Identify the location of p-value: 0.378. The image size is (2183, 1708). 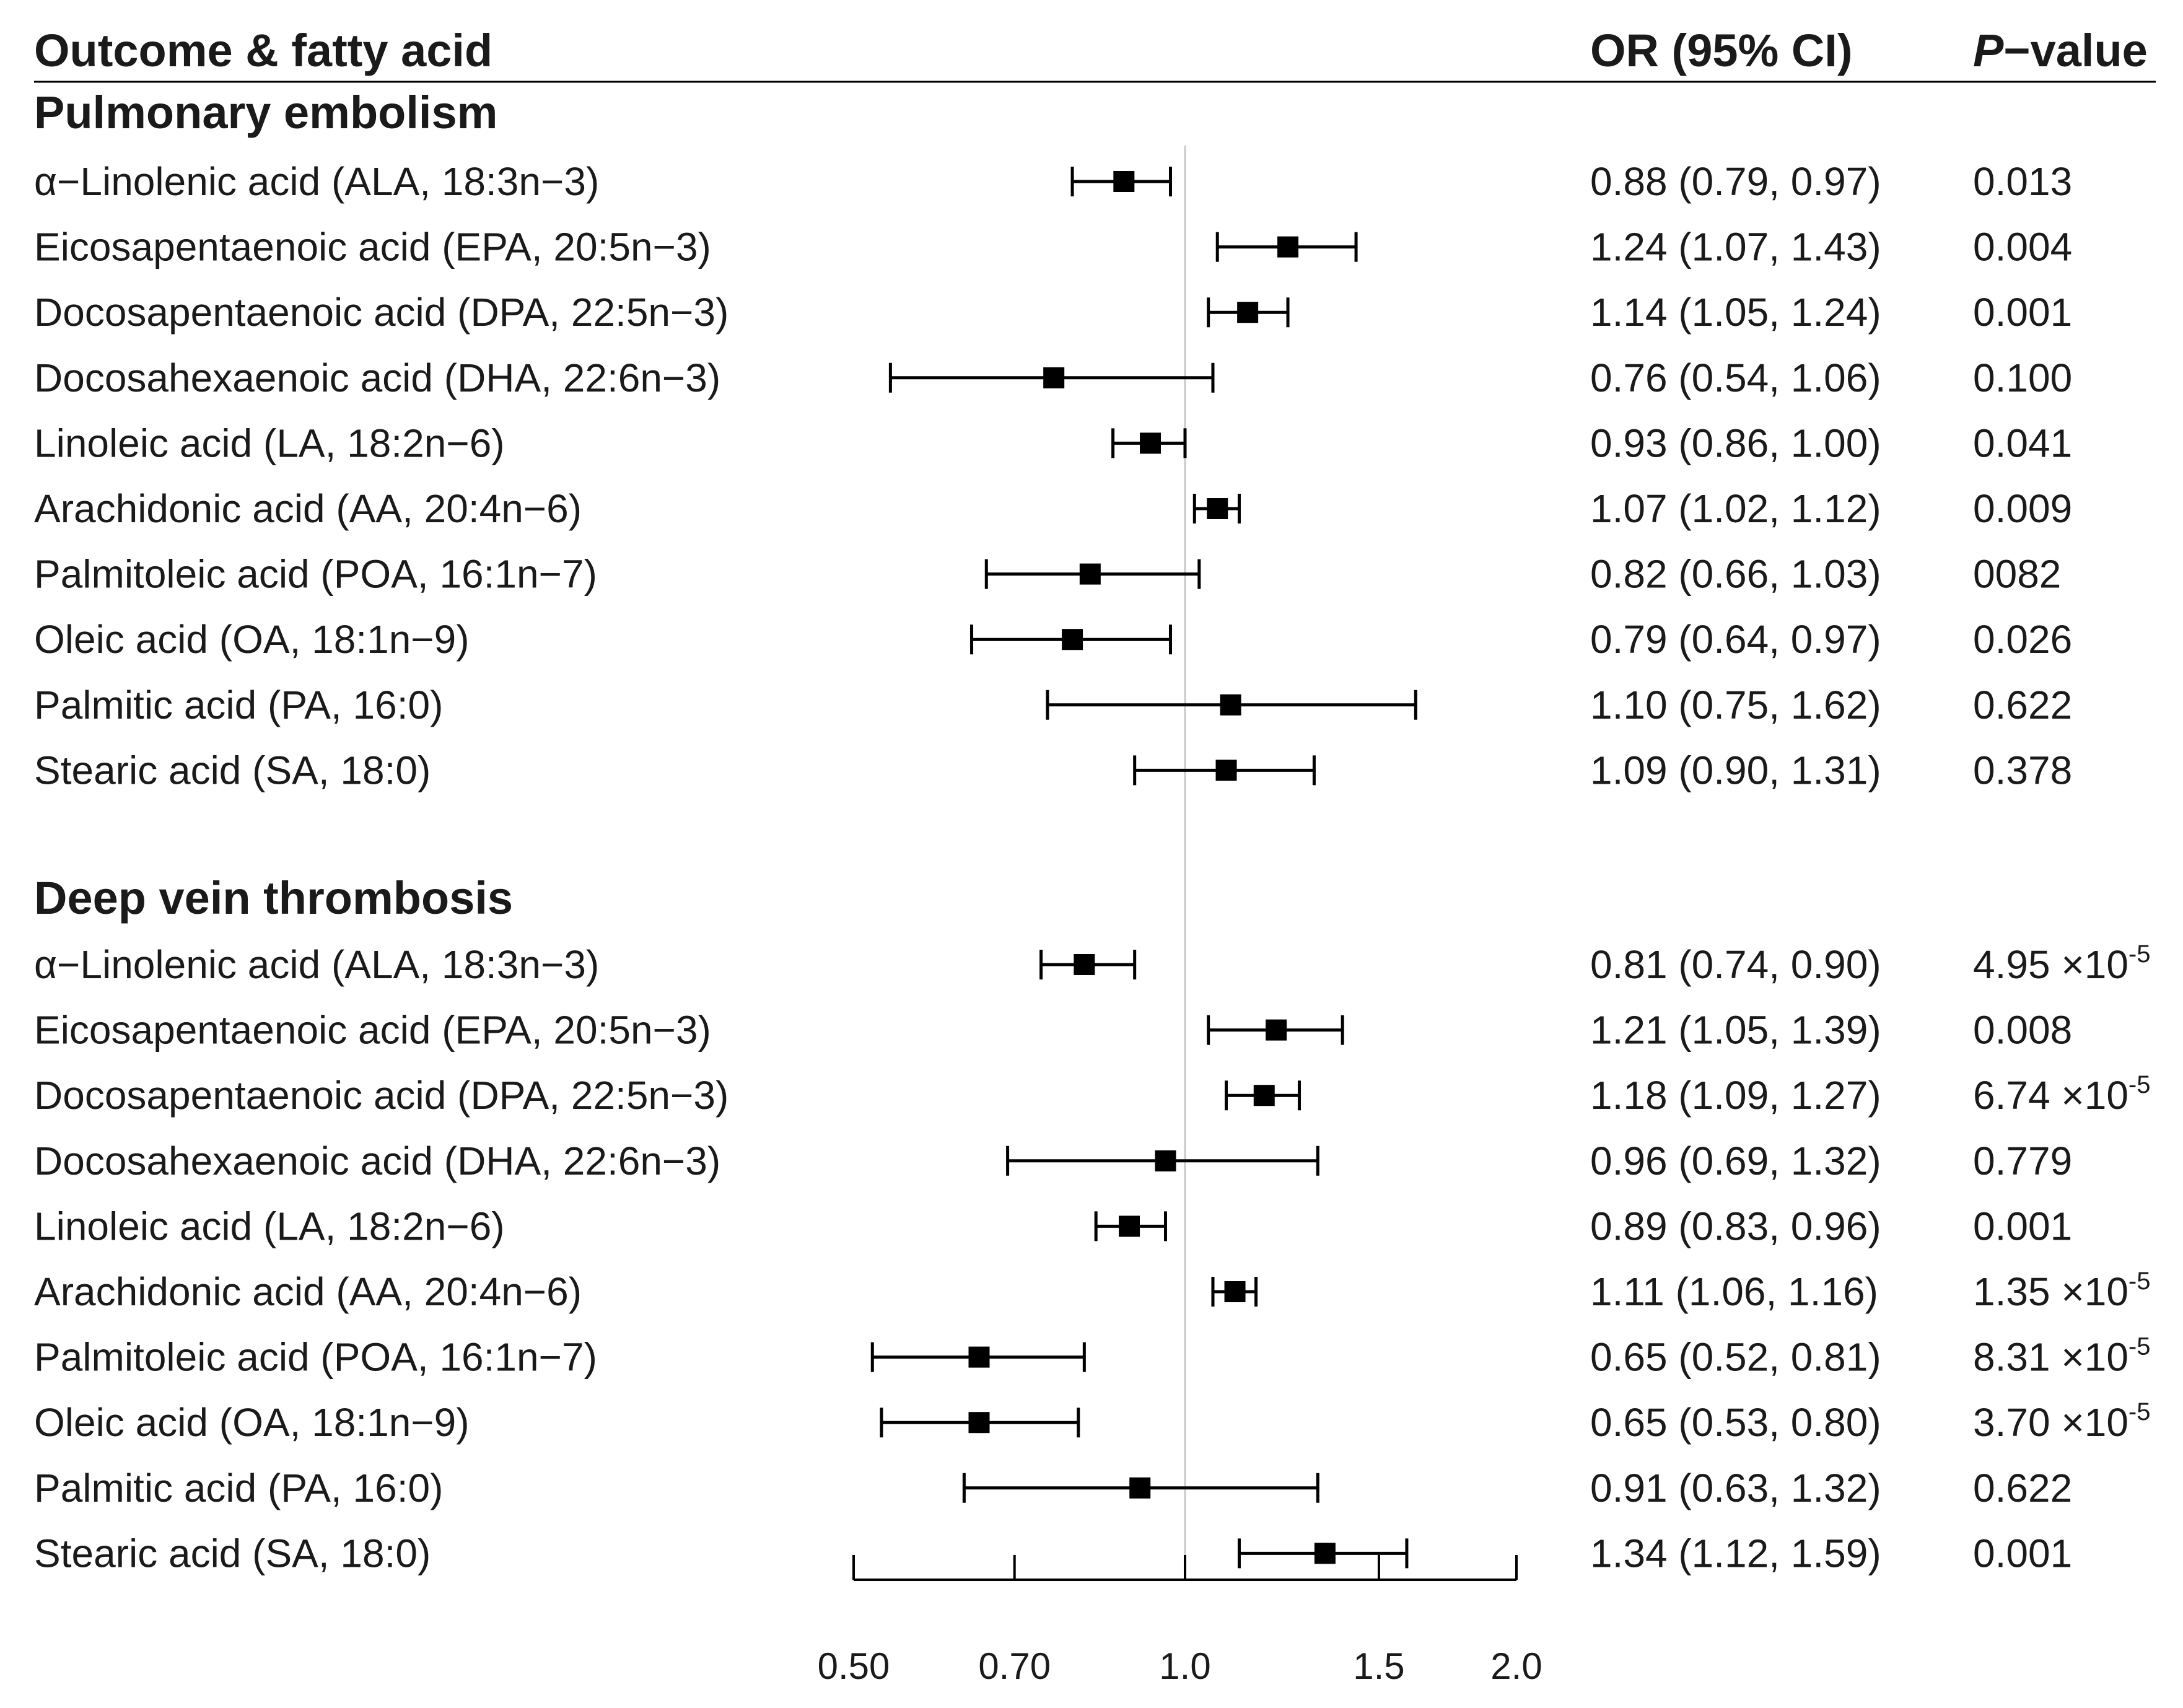
(2022, 770).